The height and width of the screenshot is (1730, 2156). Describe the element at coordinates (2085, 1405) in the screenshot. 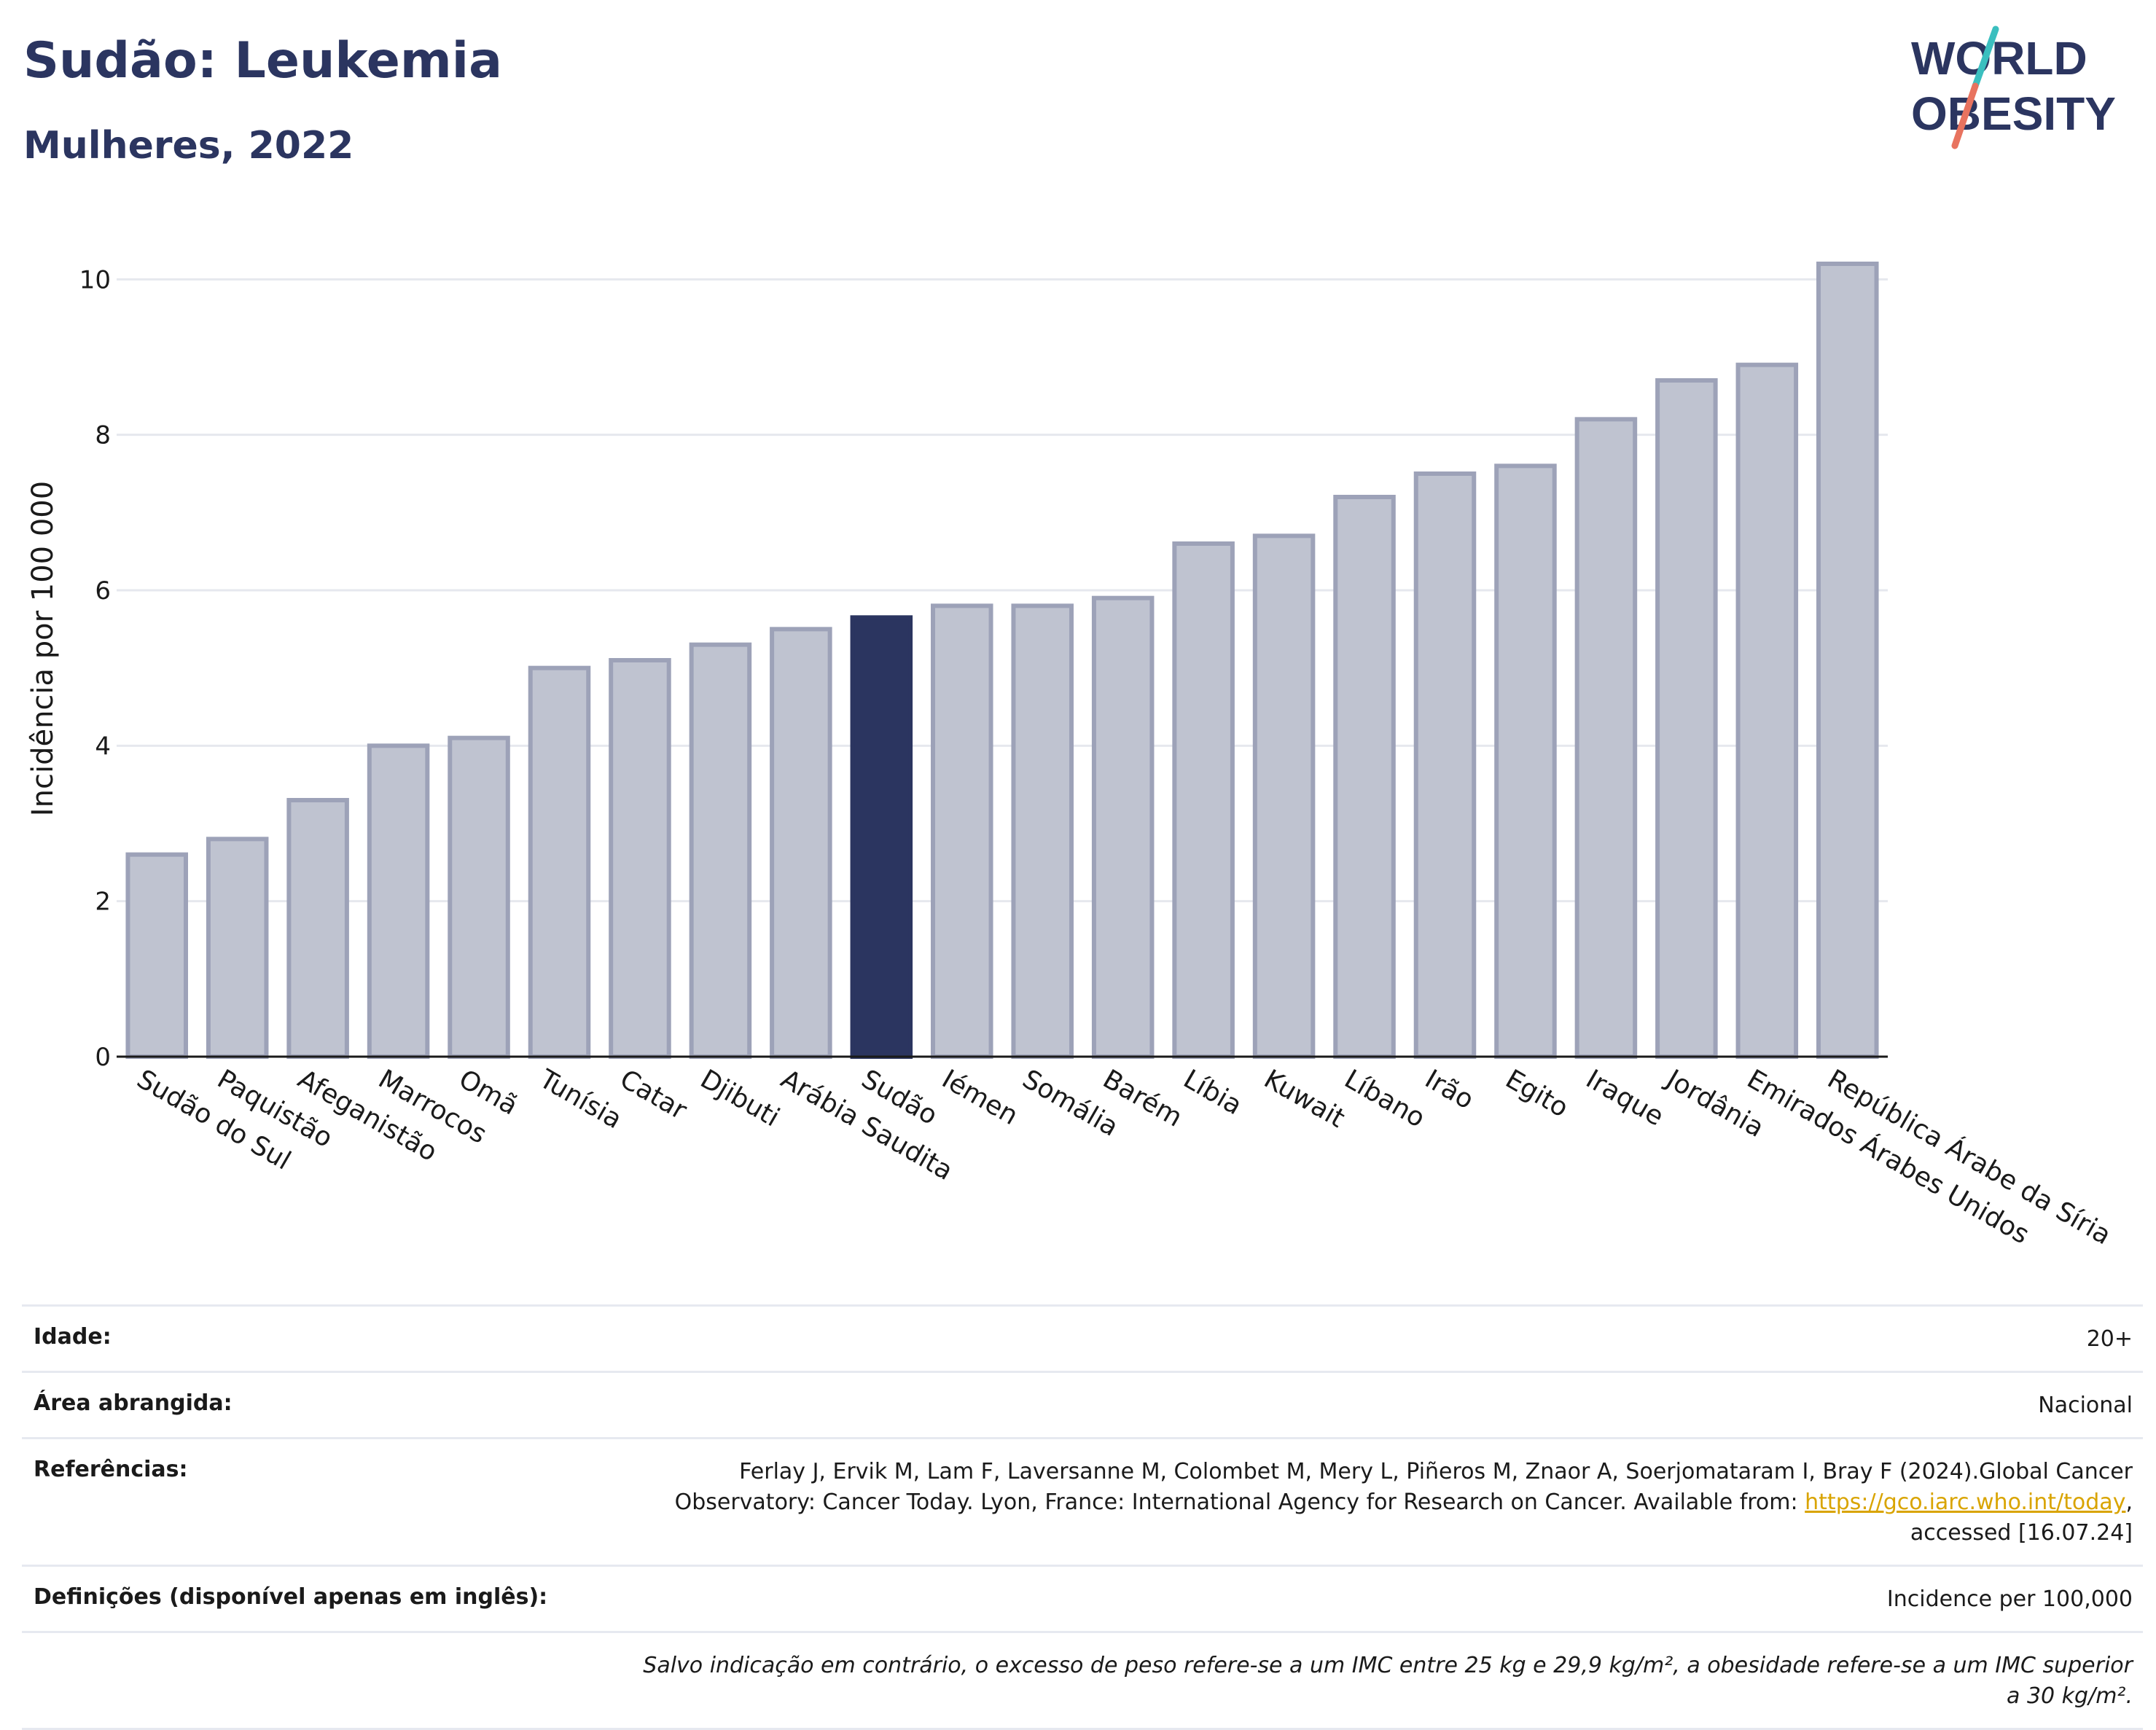

I see `area-value: Nacional` at that location.